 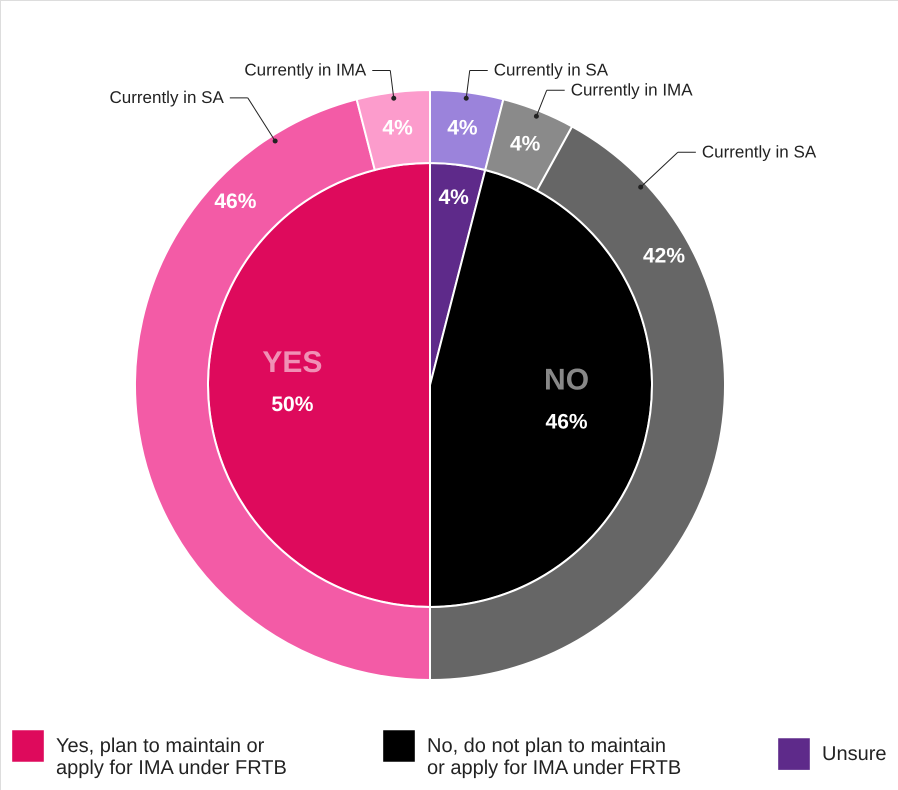 What do you see at coordinates (292, 404) in the screenshot?
I see `data-label: 50%` at bounding box center [292, 404].